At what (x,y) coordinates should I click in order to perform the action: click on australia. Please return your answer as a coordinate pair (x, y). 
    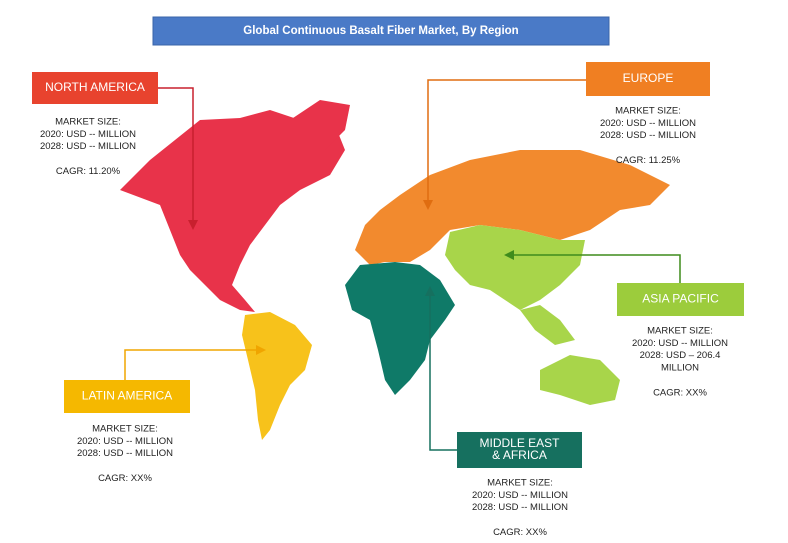
    Looking at the image, I should click on (580, 380).